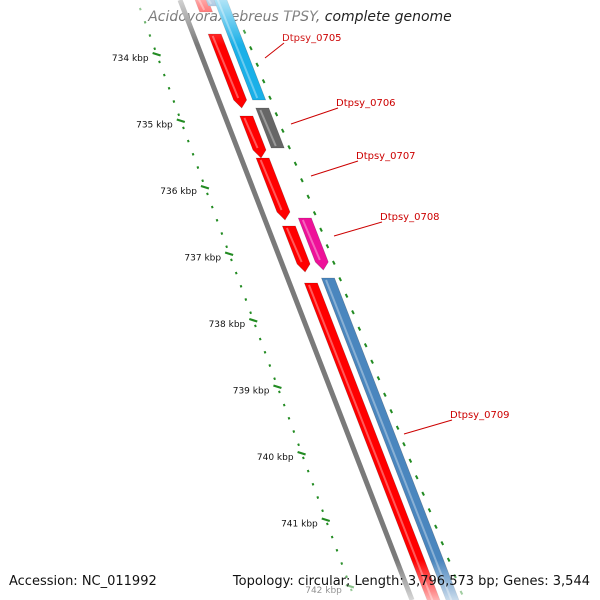  What do you see at coordinates (299, 525) in the screenshot?
I see `ruler-tick-label: 741 kbp` at bounding box center [299, 525].